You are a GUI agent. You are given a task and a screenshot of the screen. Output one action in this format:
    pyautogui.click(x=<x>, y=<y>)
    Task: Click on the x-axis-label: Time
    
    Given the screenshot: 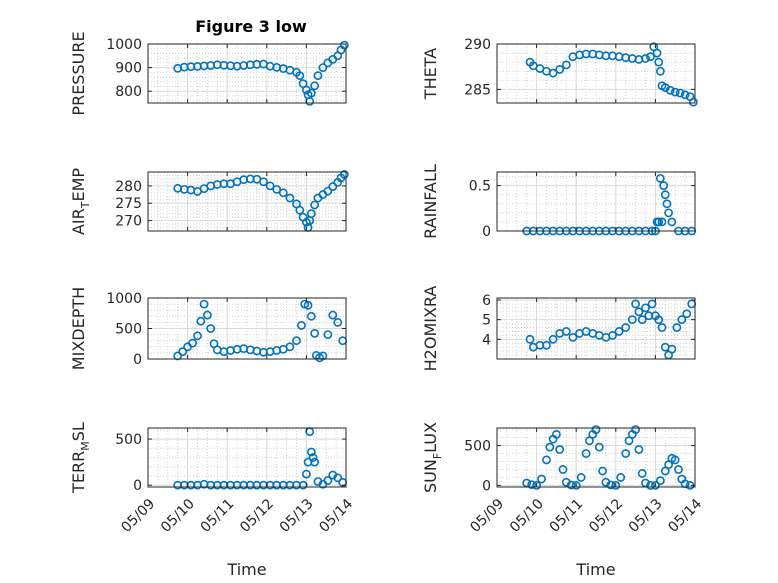 What is the action you would take?
    pyautogui.click(x=595, y=569)
    